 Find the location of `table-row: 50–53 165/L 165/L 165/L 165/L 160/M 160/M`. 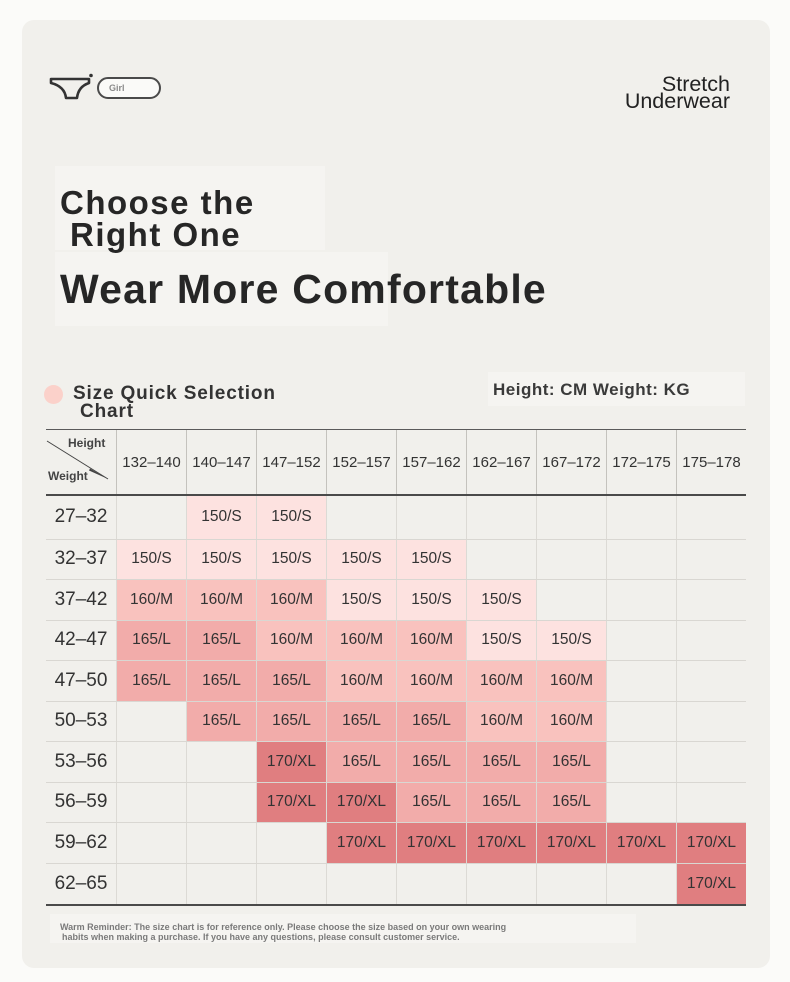

table-row: 50–53 165/L 165/L 165/L 165/L 160/M 160/M is located at coordinates (396, 721).